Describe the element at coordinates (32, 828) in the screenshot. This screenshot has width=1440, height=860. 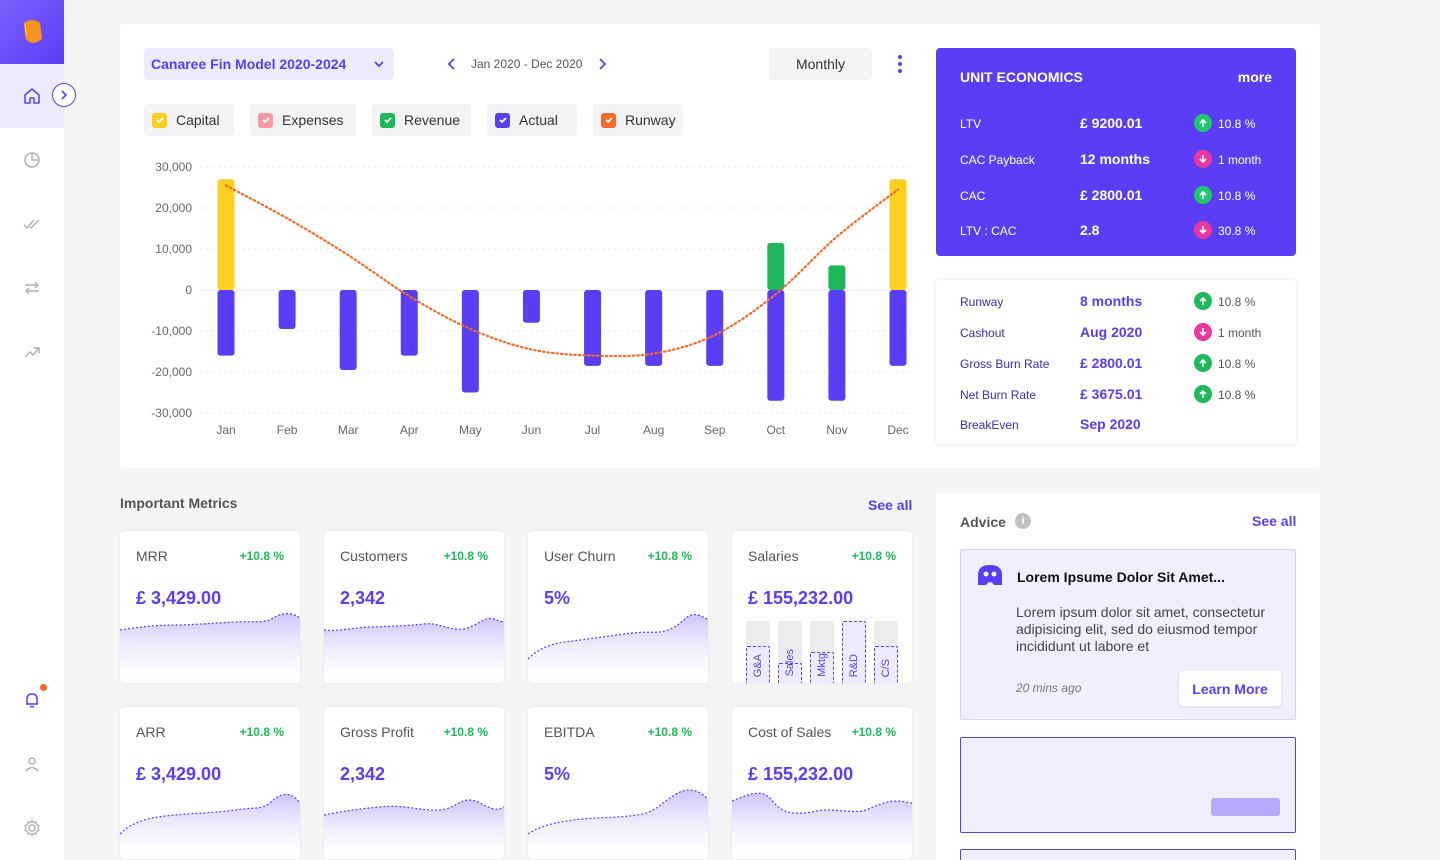
I see `nav-settings` at that location.